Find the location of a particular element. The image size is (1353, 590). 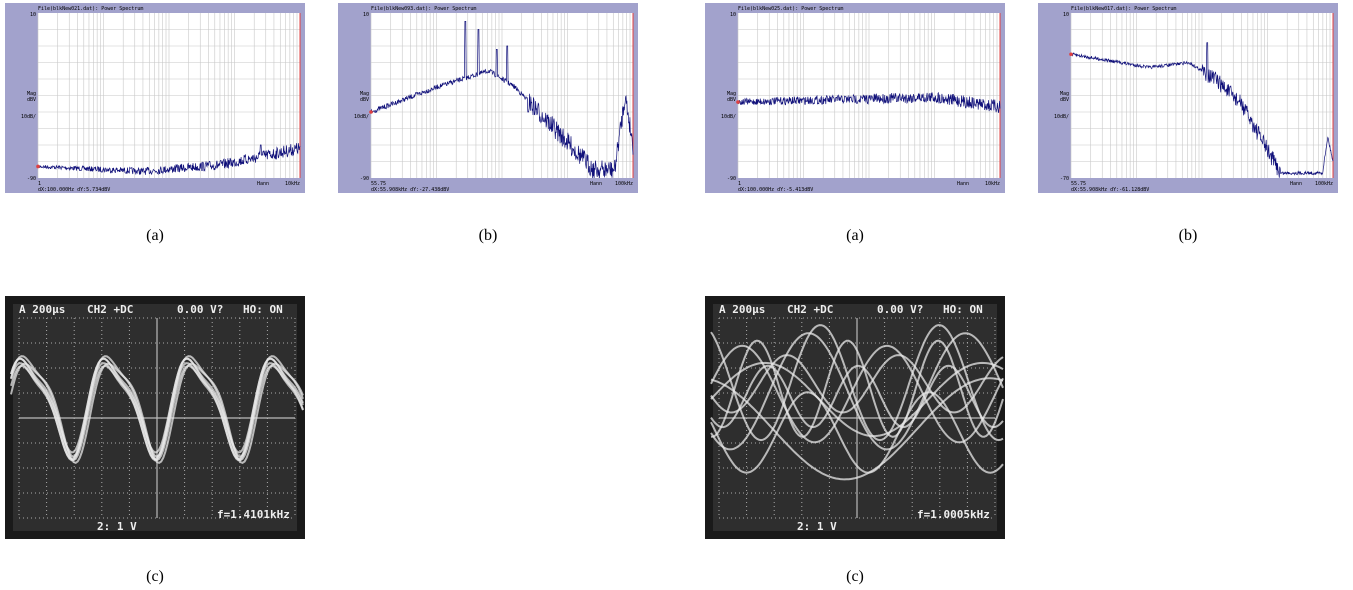

plot-title: File(blkNew025.dat): Power Spectrum is located at coordinates (790, 9).